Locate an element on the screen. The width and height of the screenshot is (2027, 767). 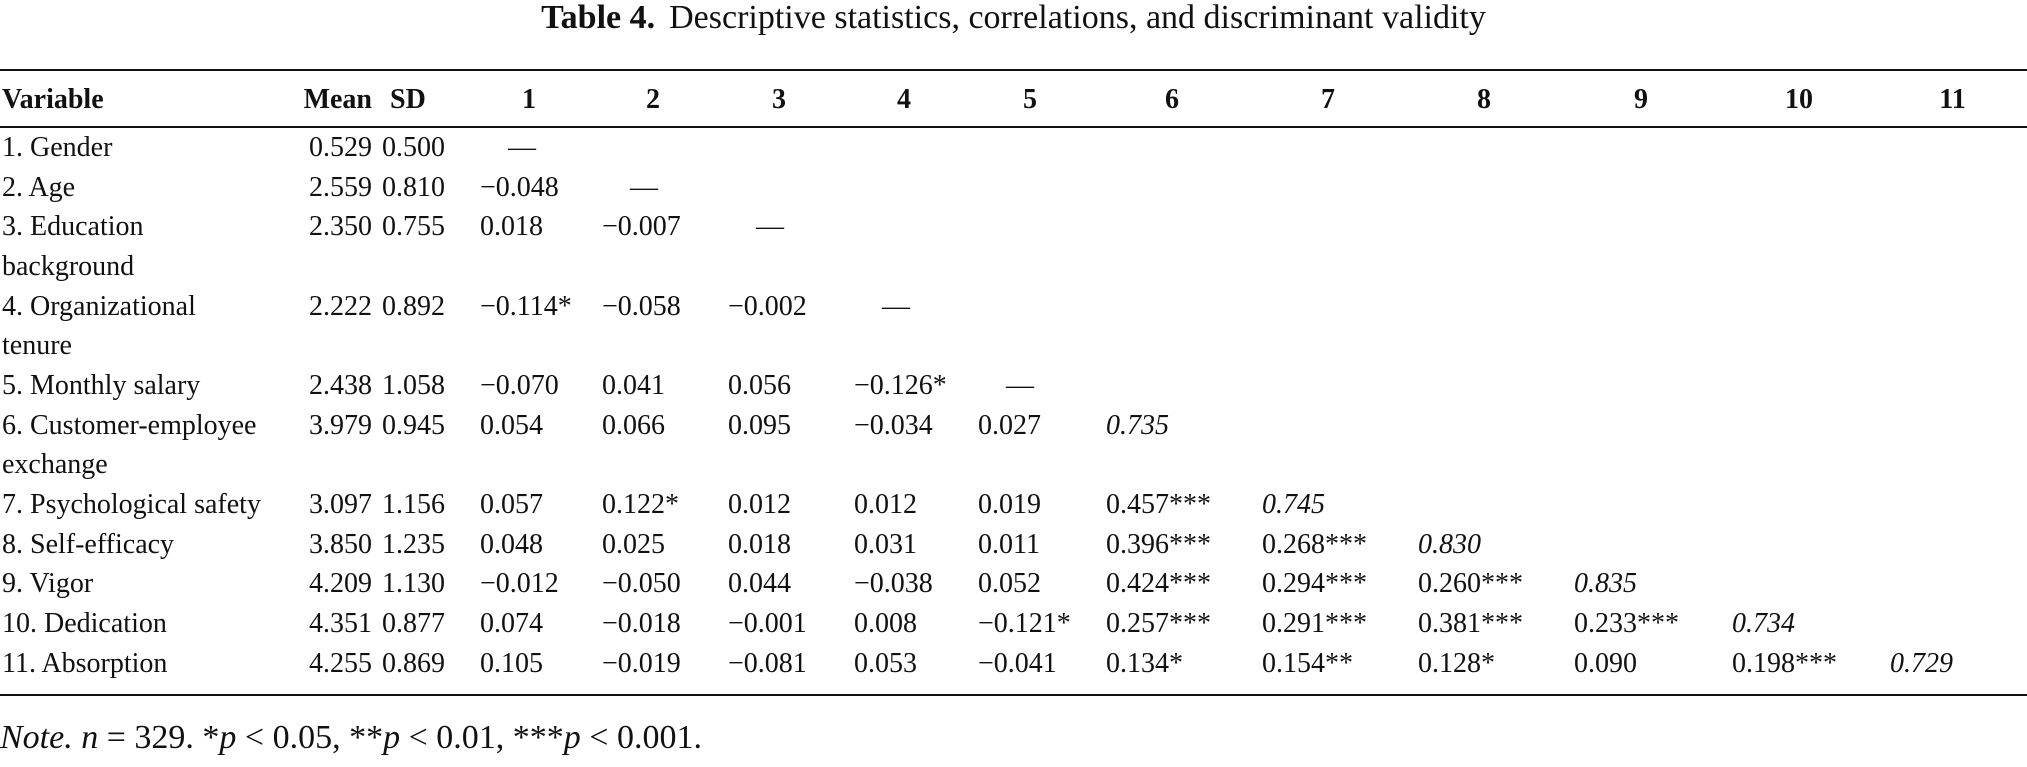
cell-correlation: 0.095 is located at coordinates (759, 425).